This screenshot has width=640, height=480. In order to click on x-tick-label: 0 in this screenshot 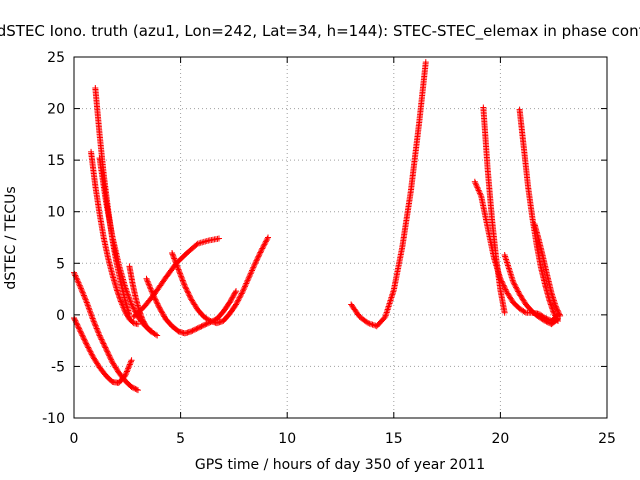, I will do `click(74, 439)`.